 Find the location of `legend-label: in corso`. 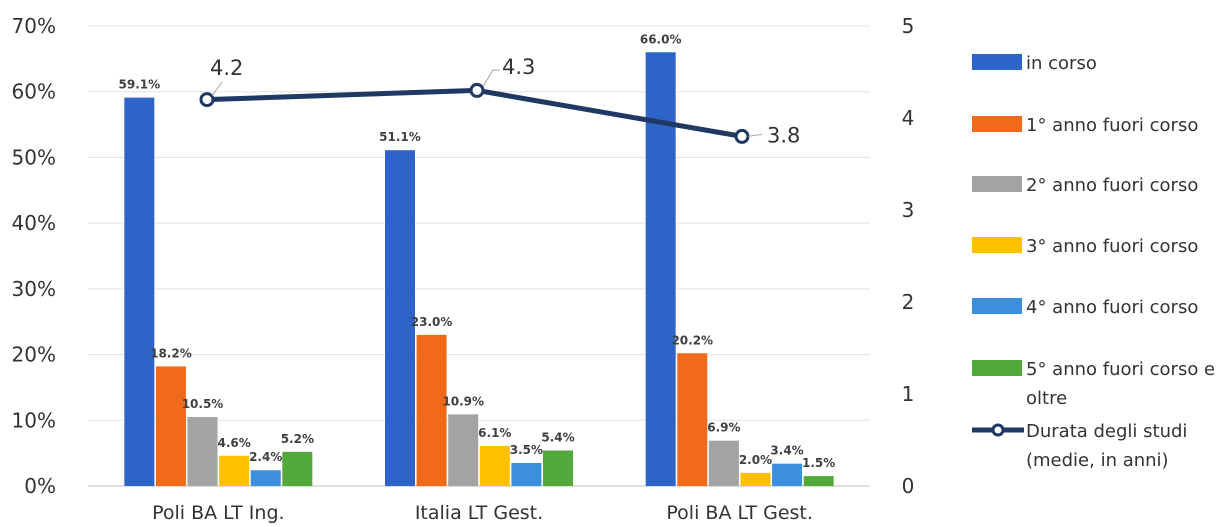

legend-label: in corso is located at coordinates (1061, 63).